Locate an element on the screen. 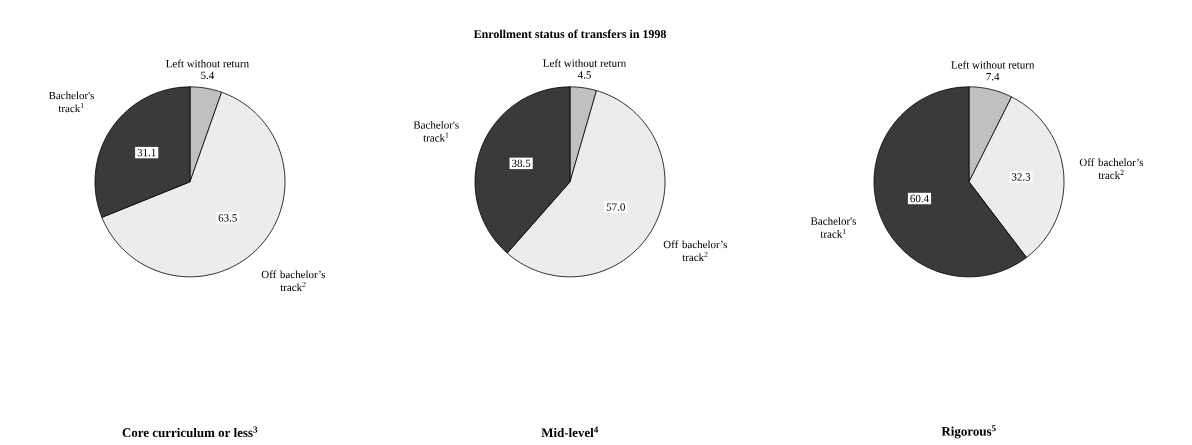 The image size is (1192, 445). data-label: 60.4 is located at coordinates (919, 198).